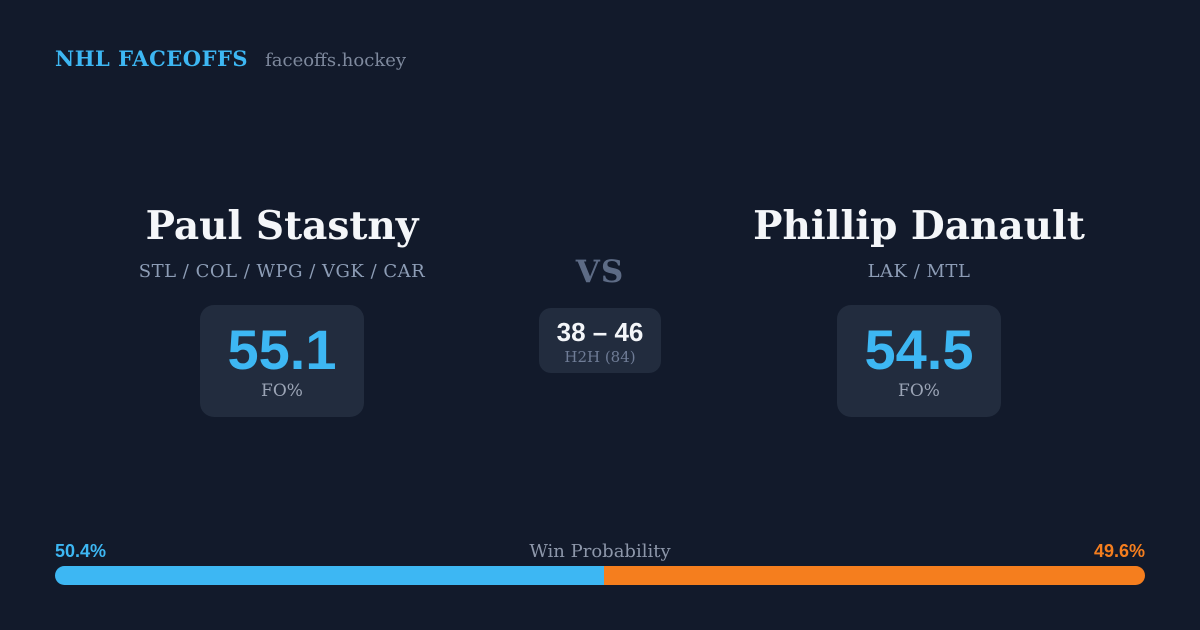 This screenshot has height=630, width=1200. What do you see at coordinates (919, 226) in the screenshot?
I see `player-right-name: Phillip Danault` at bounding box center [919, 226].